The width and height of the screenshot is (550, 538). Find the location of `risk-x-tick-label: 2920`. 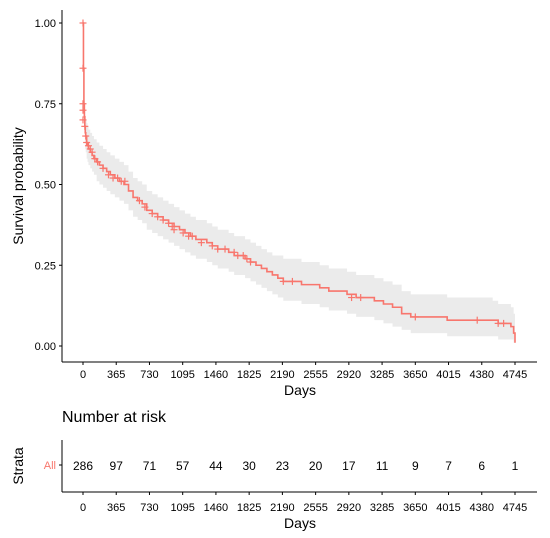

risk-x-tick-label: 2920 is located at coordinates (349, 508).